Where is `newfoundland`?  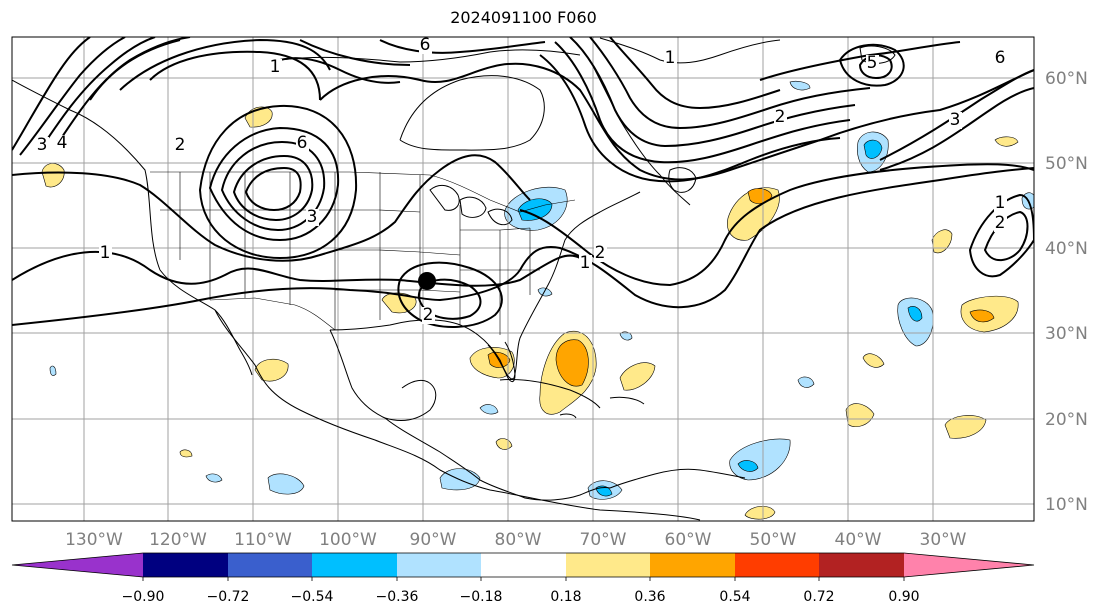
newfoundland is located at coordinates (682, 180).